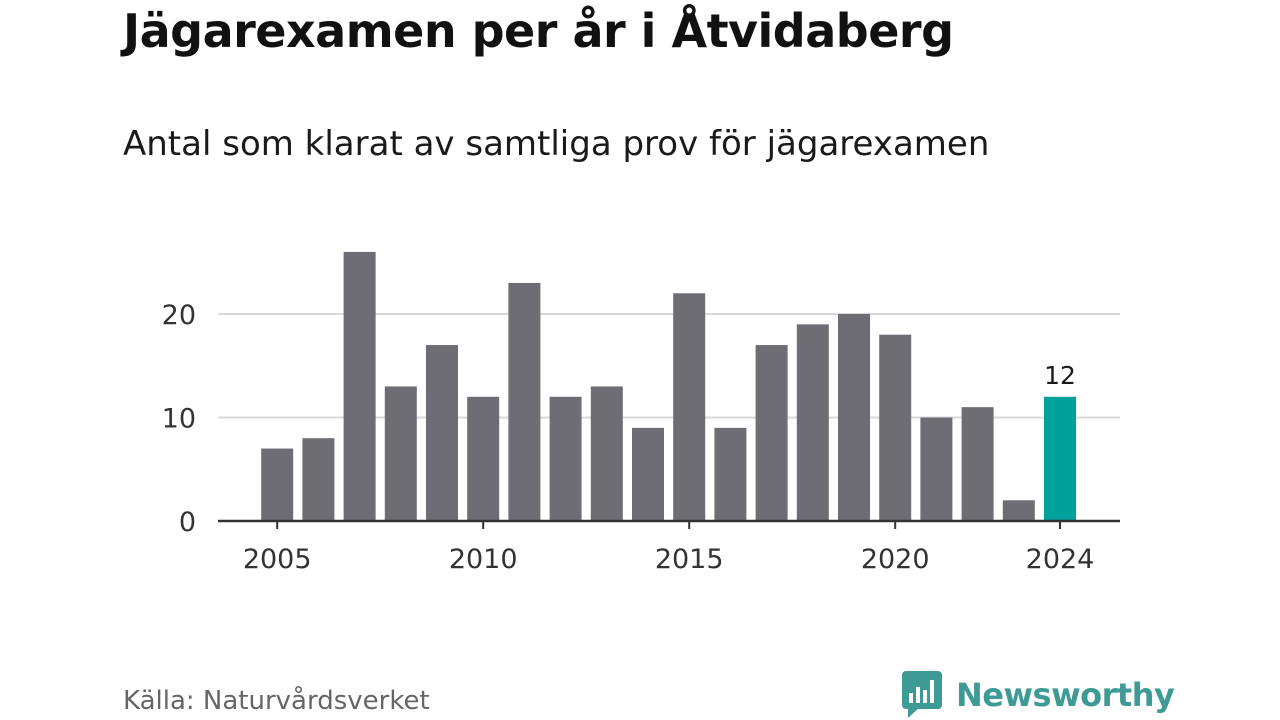  Describe the element at coordinates (277, 559) in the screenshot. I see `x-tick-label: 2005` at that location.